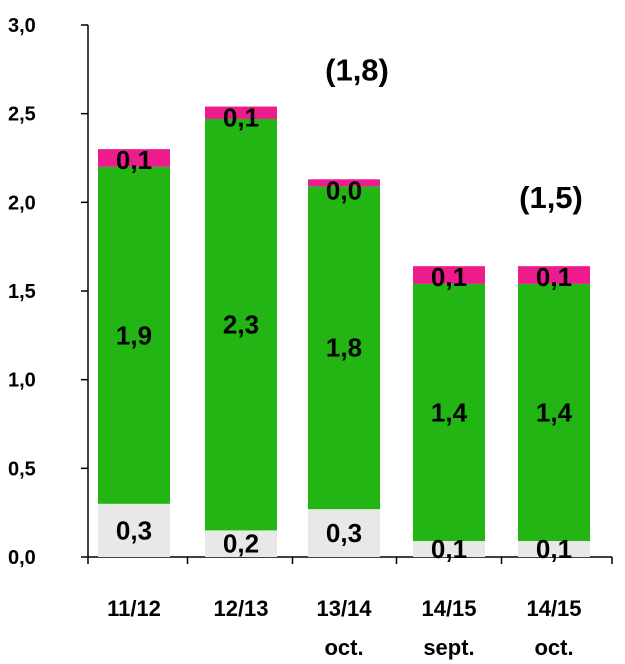  I want to click on x-category-label: 11/12, so click(134, 608).